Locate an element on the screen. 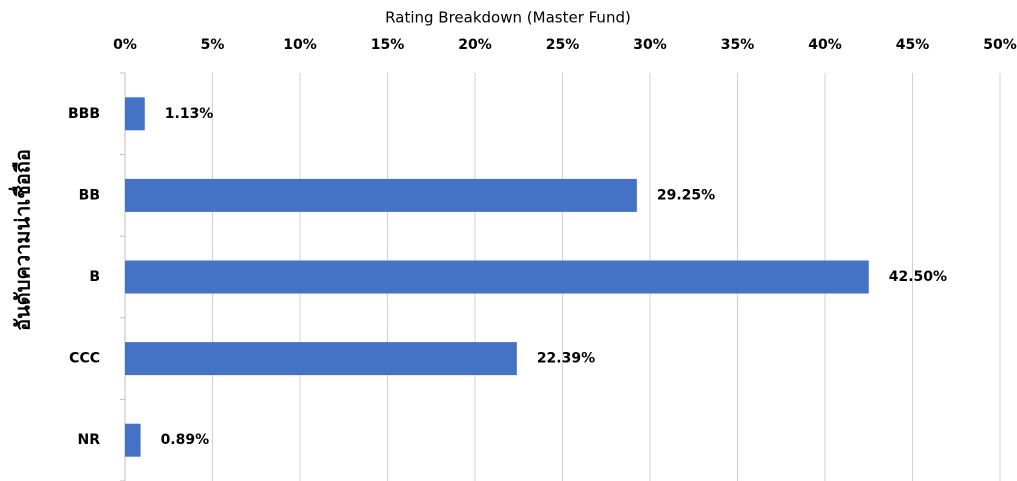 The height and width of the screenshot is (481, 1017). chart-title: Rating Breakdown (Master Fund) is located at coordinates (508, 18).